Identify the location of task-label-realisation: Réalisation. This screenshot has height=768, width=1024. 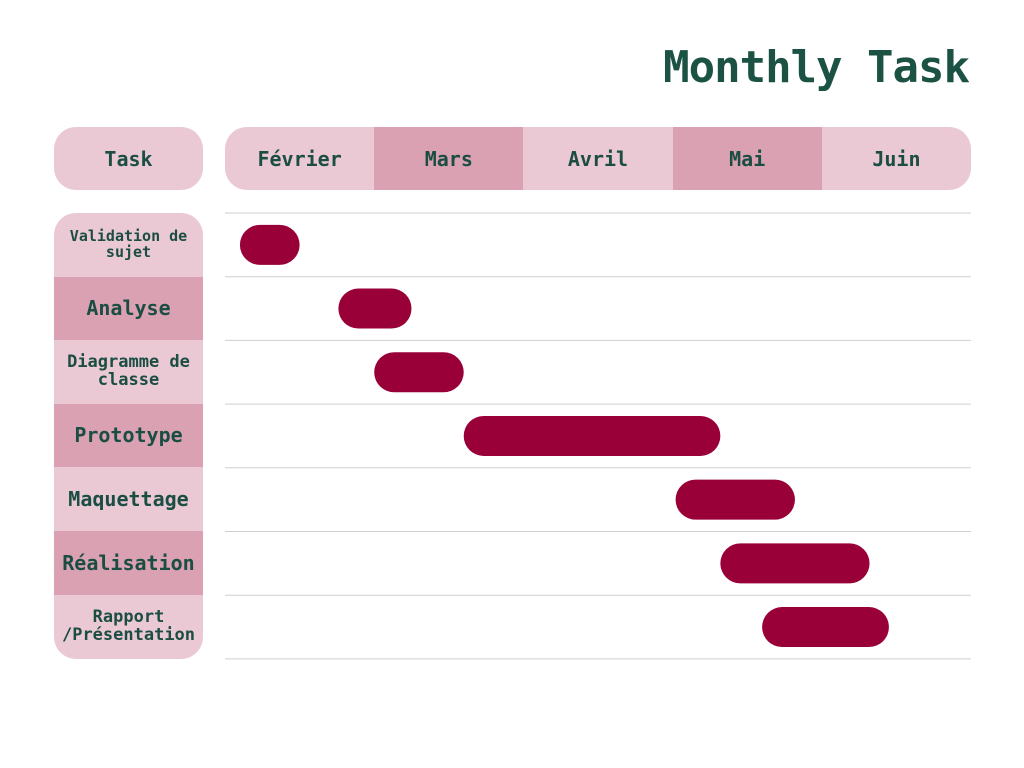
(128, 563).